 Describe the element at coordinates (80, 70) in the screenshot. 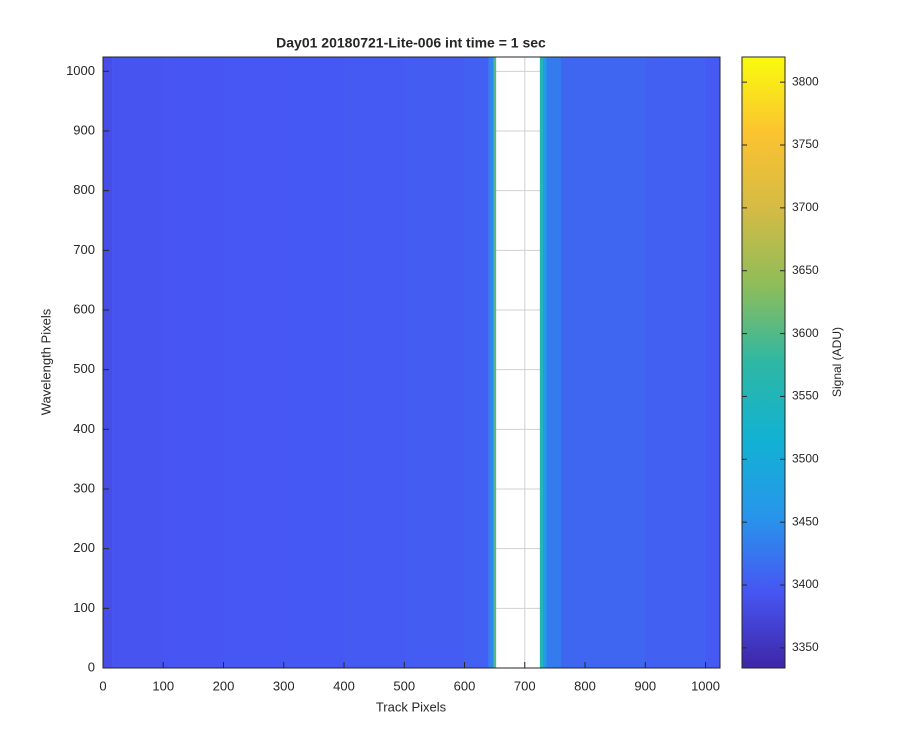

I see `y-tick-label: 1000` at that location.